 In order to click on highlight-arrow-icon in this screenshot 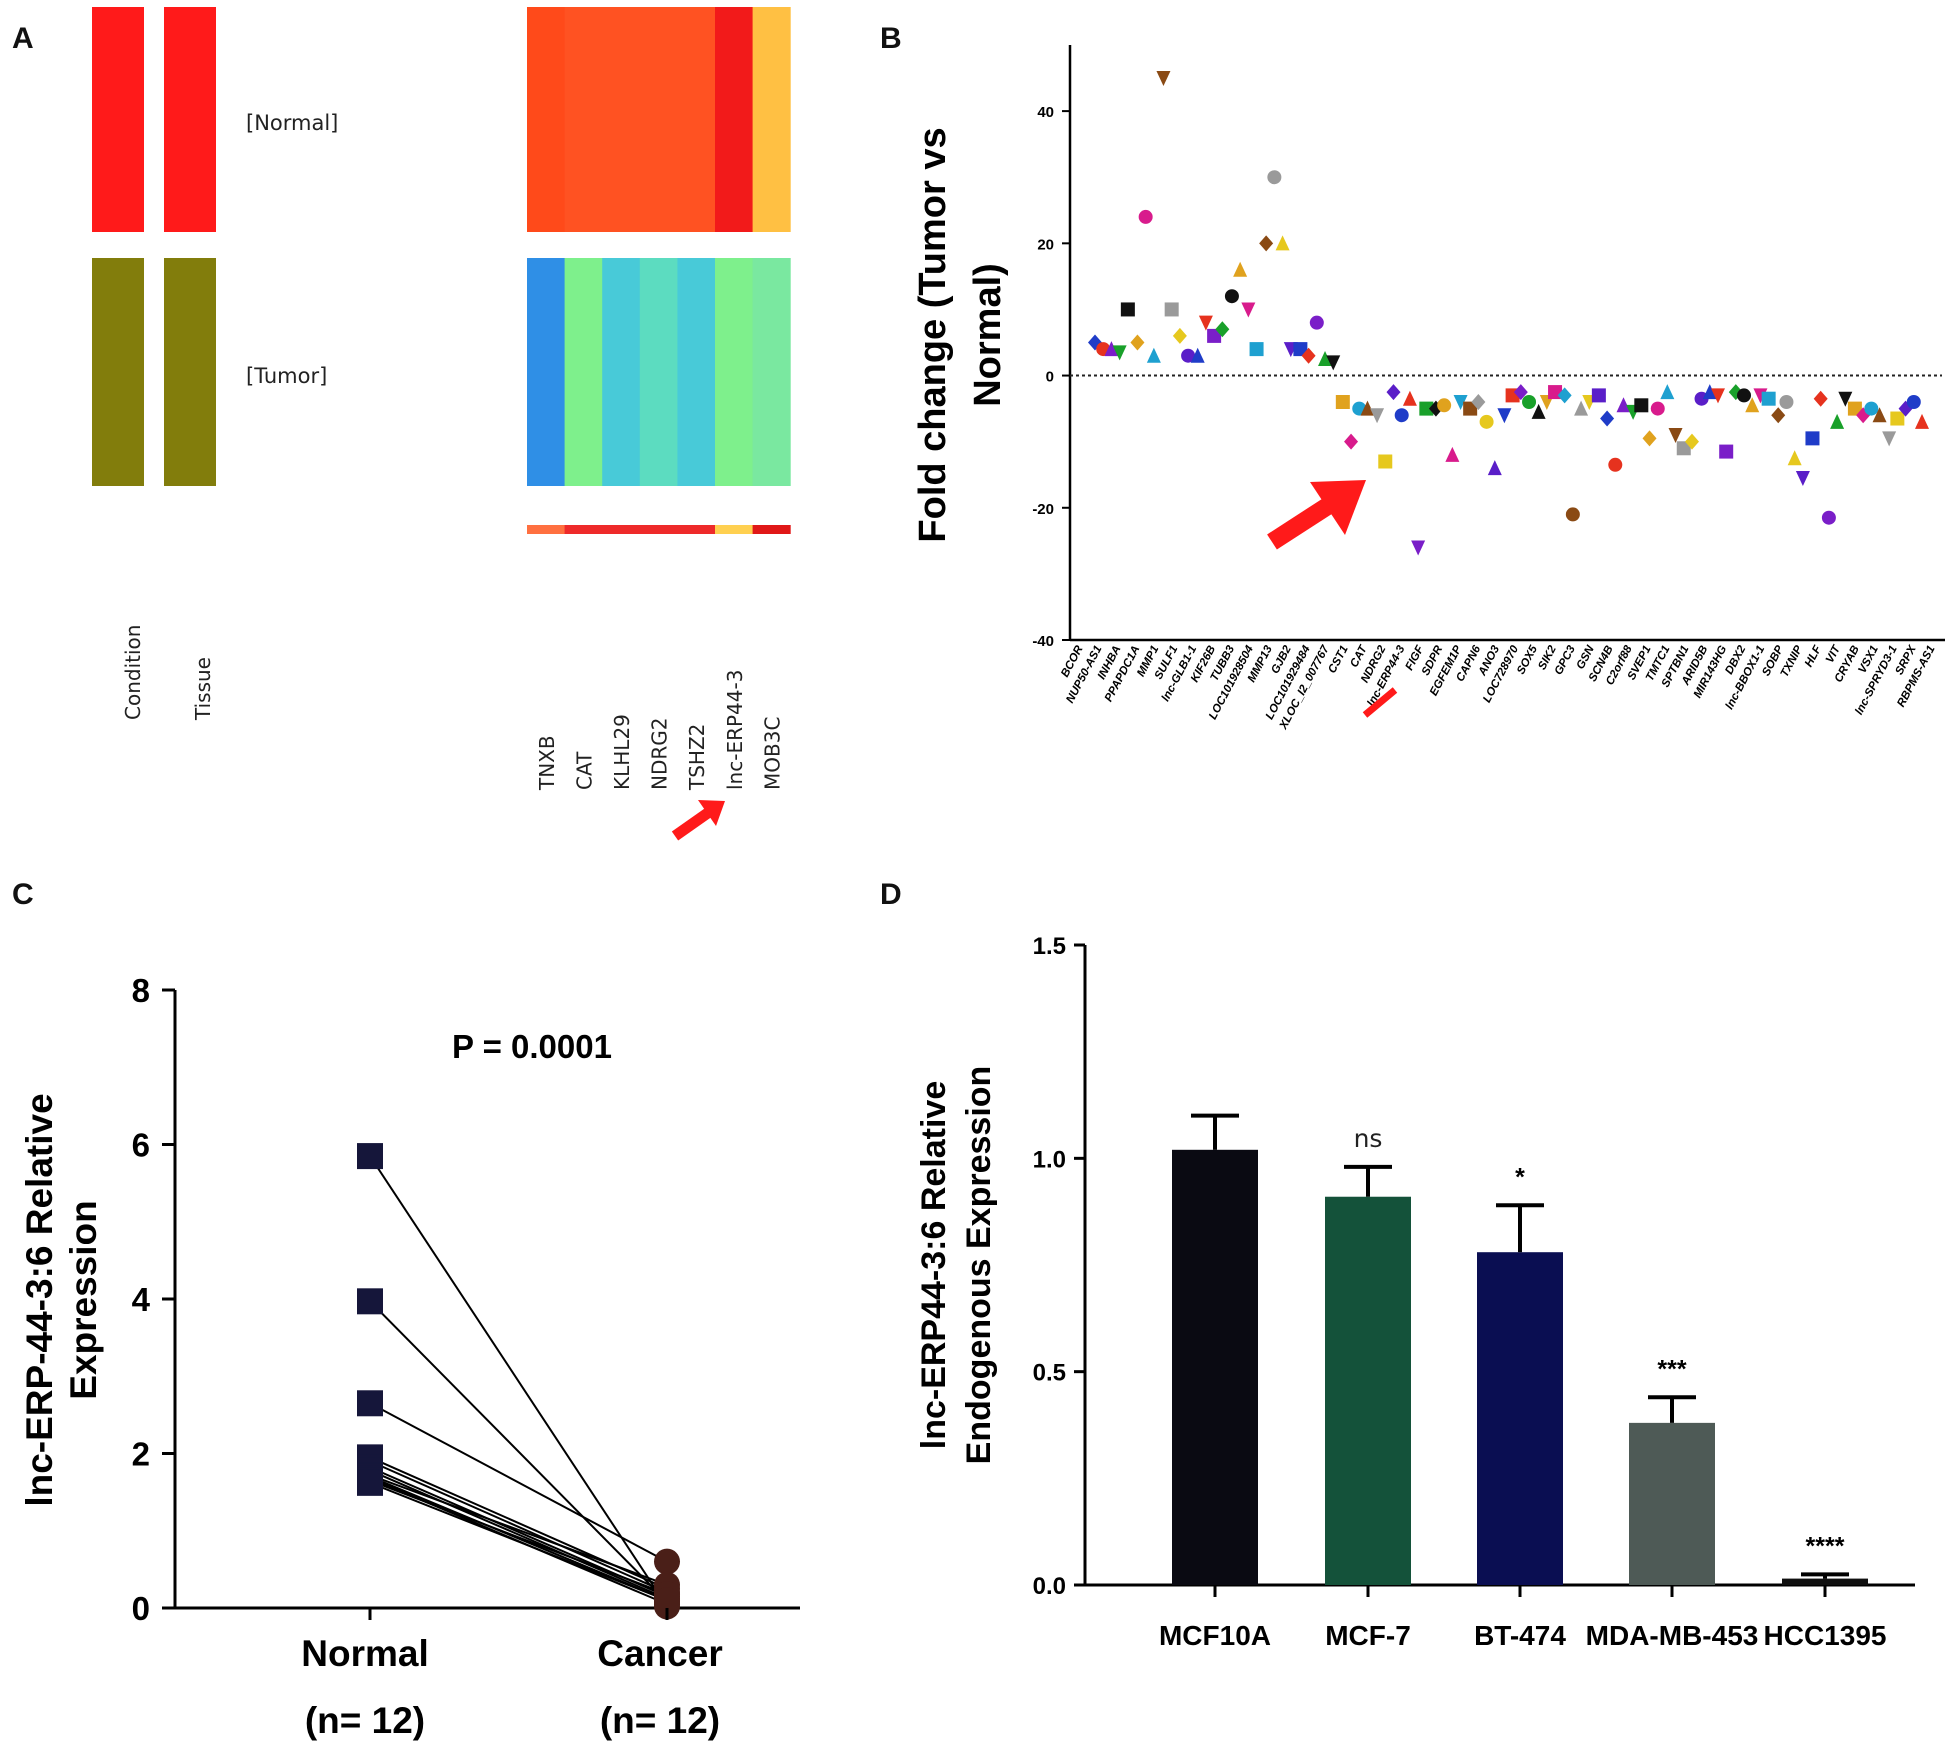, I will do `click(698, 820)`.